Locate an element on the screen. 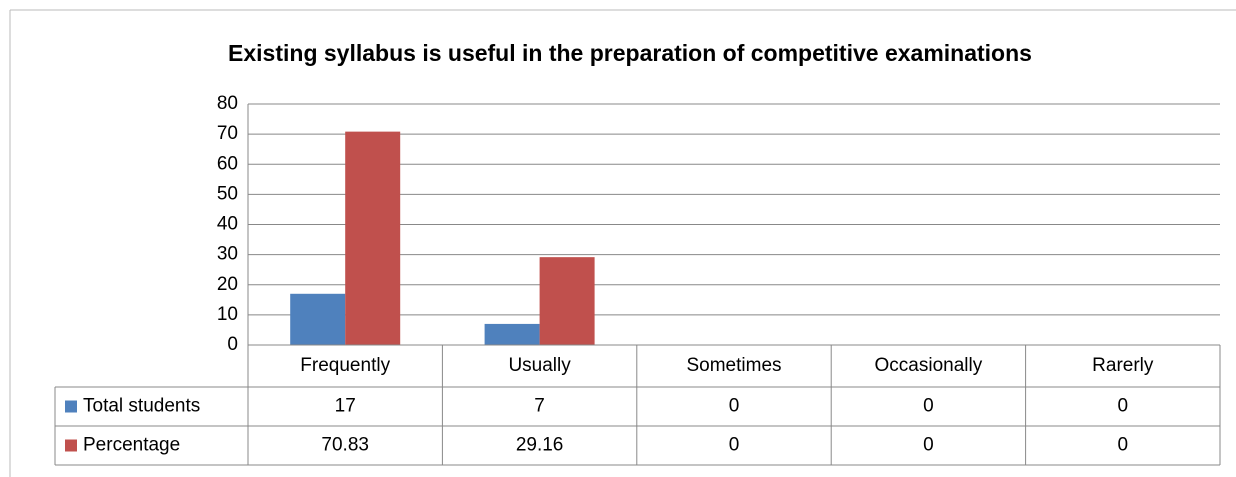  x-tick-label: Frequently is located at coordinates (345, 365).